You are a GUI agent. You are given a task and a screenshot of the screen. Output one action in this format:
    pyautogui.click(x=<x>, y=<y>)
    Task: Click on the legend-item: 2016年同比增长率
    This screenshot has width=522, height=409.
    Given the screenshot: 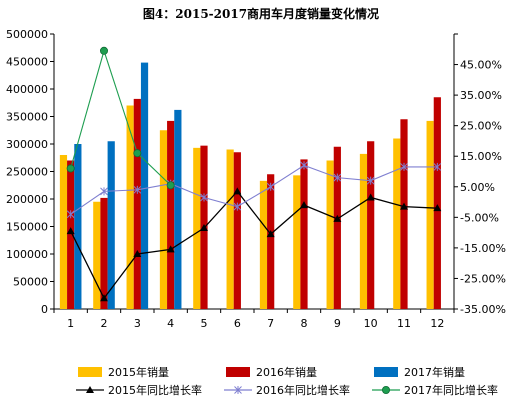 What is the action you would take?
    pyautogui.click(x=287, y=390)
    